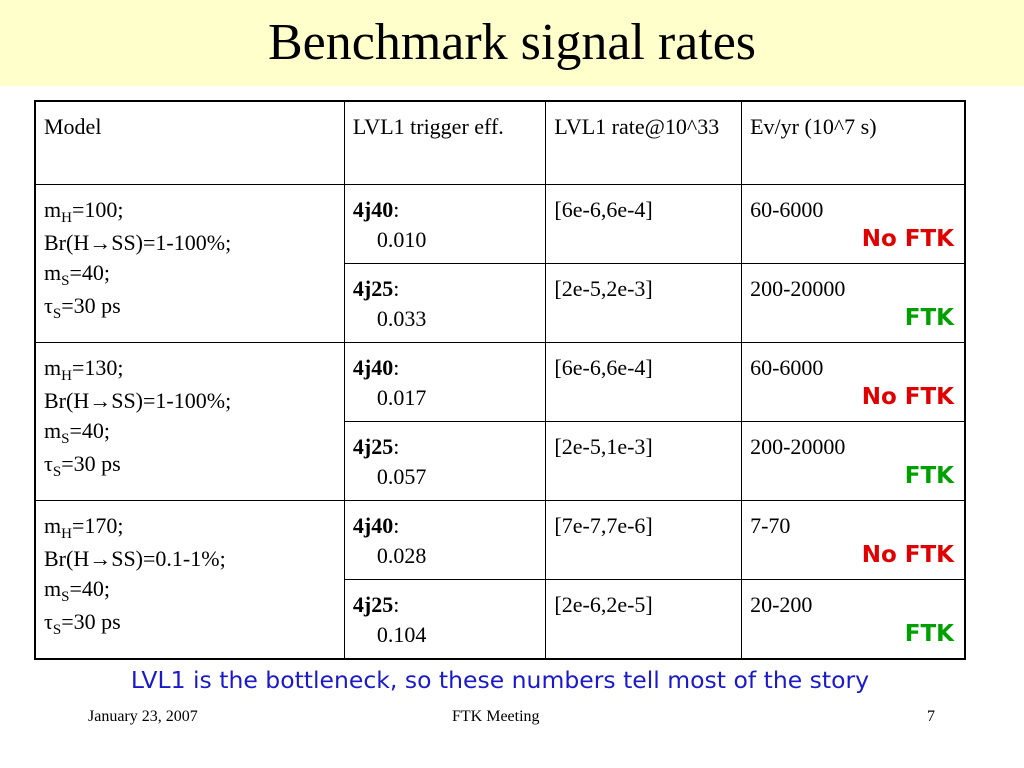 This screenshot has width=1024, height=768. What do you see at coordinates (445, 224) in the screenshot?
I see `trigger-eff-cell: 4j40: 0.010` at bounding box center [445, 224].